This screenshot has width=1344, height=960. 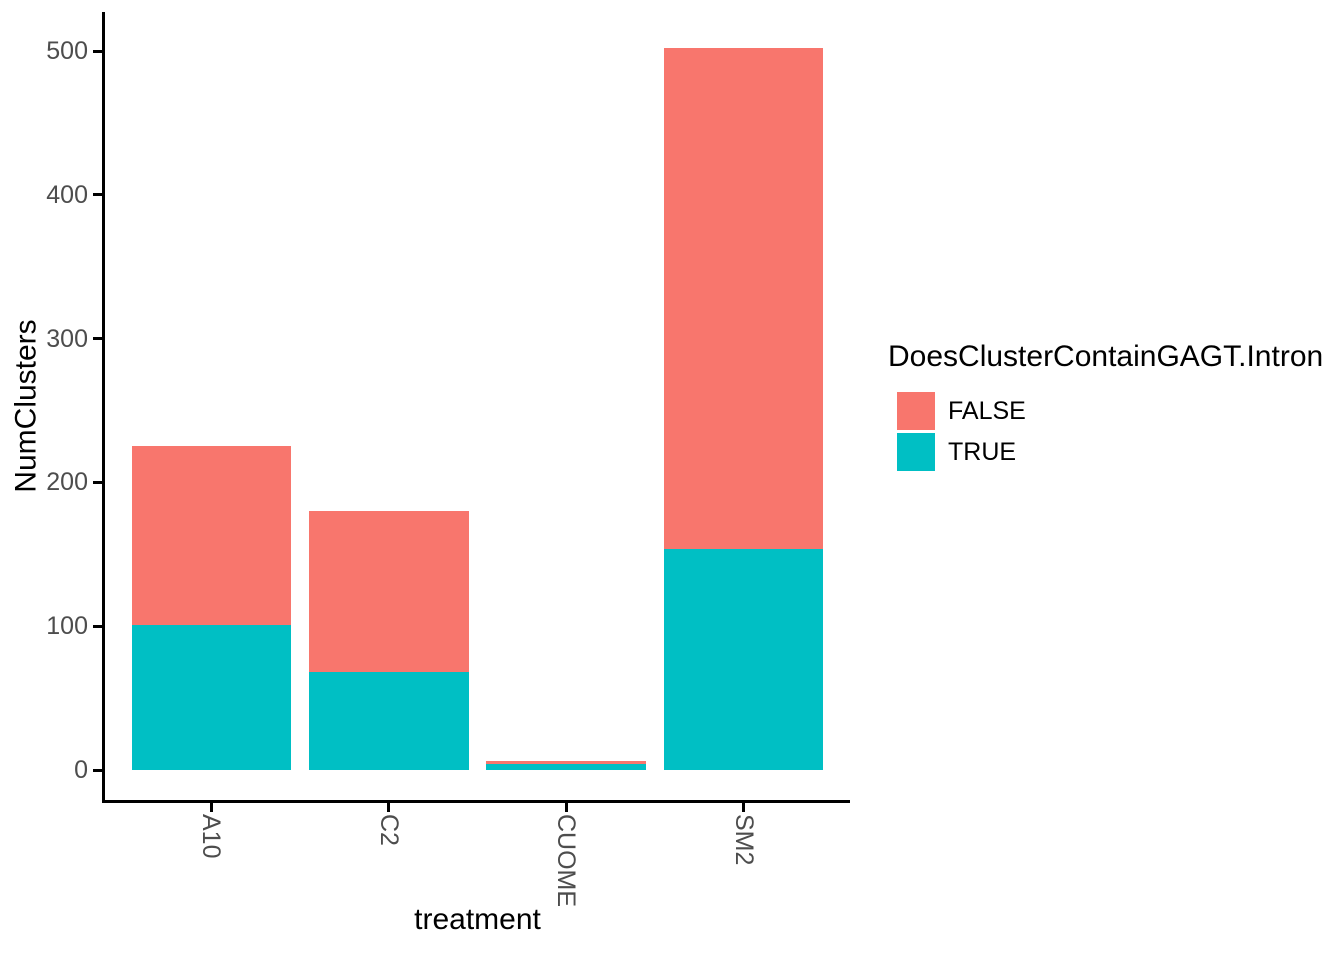 What do you see at coordinates (916, 452) in the screenshot?
I see `legend-swatch-TRUE` at bounding box center [916, 452].